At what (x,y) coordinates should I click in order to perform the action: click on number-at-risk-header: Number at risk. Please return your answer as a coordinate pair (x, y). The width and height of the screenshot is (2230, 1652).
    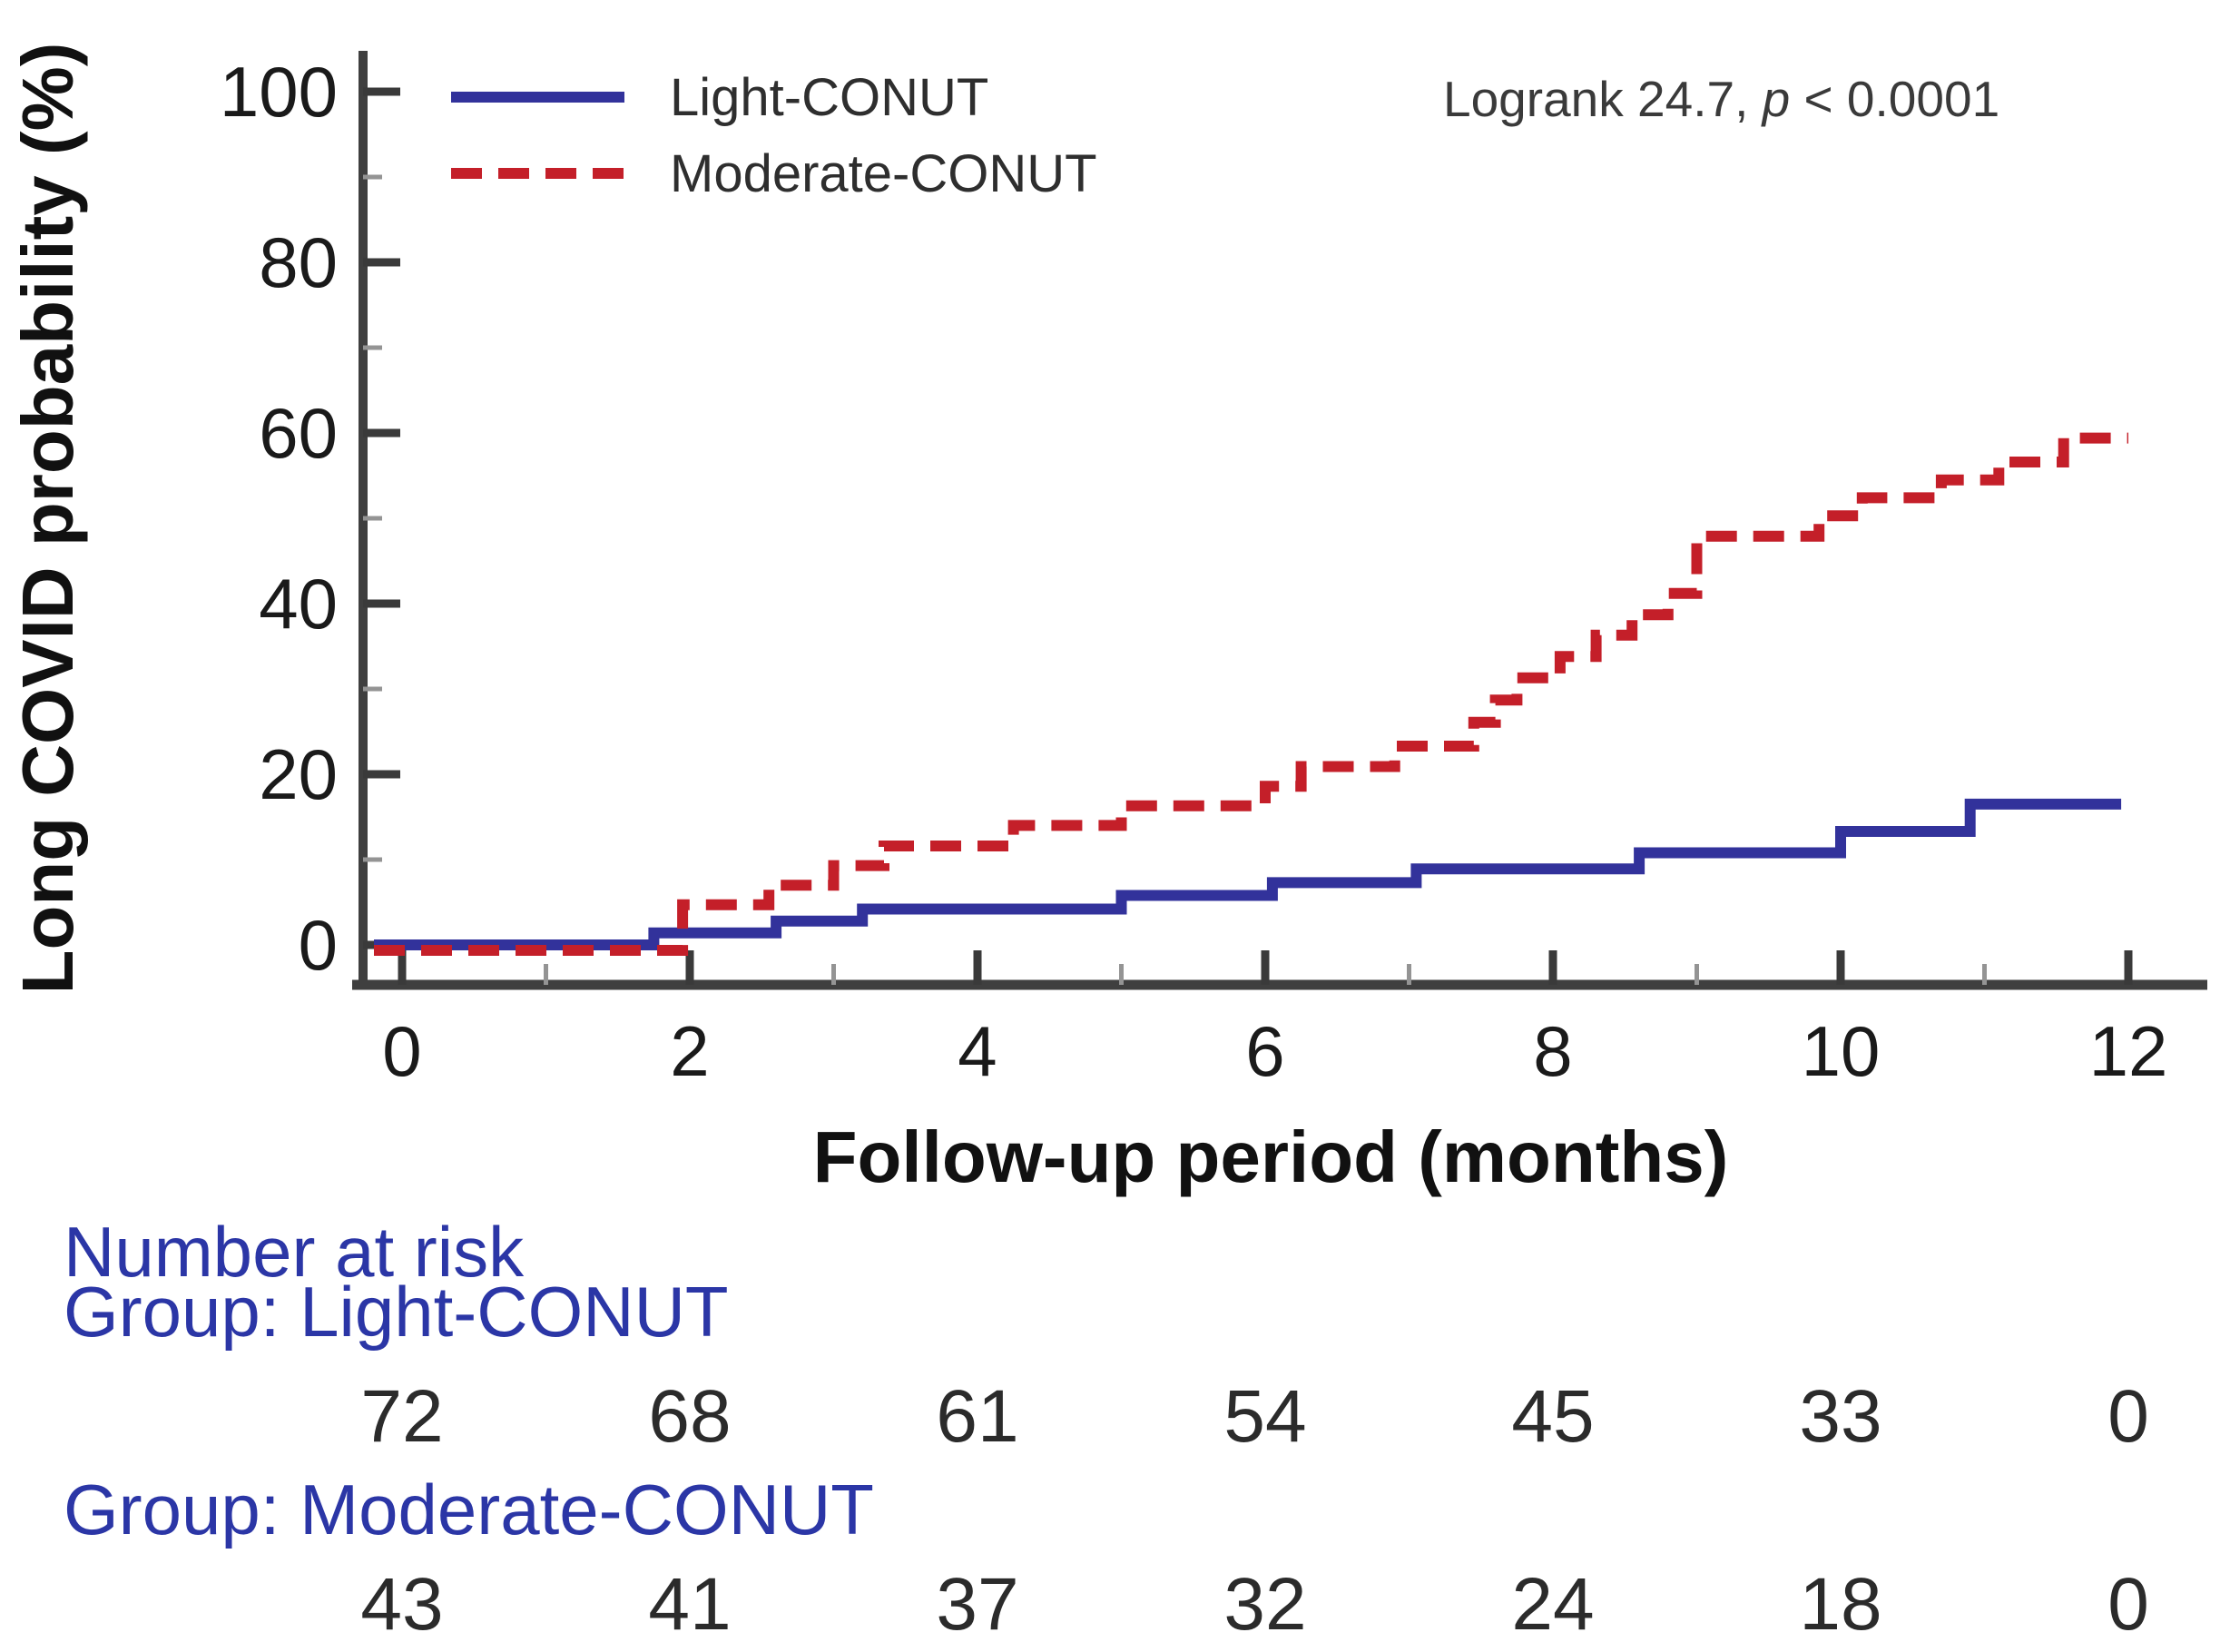
    Looking at the image, I should click on (294, 1252).